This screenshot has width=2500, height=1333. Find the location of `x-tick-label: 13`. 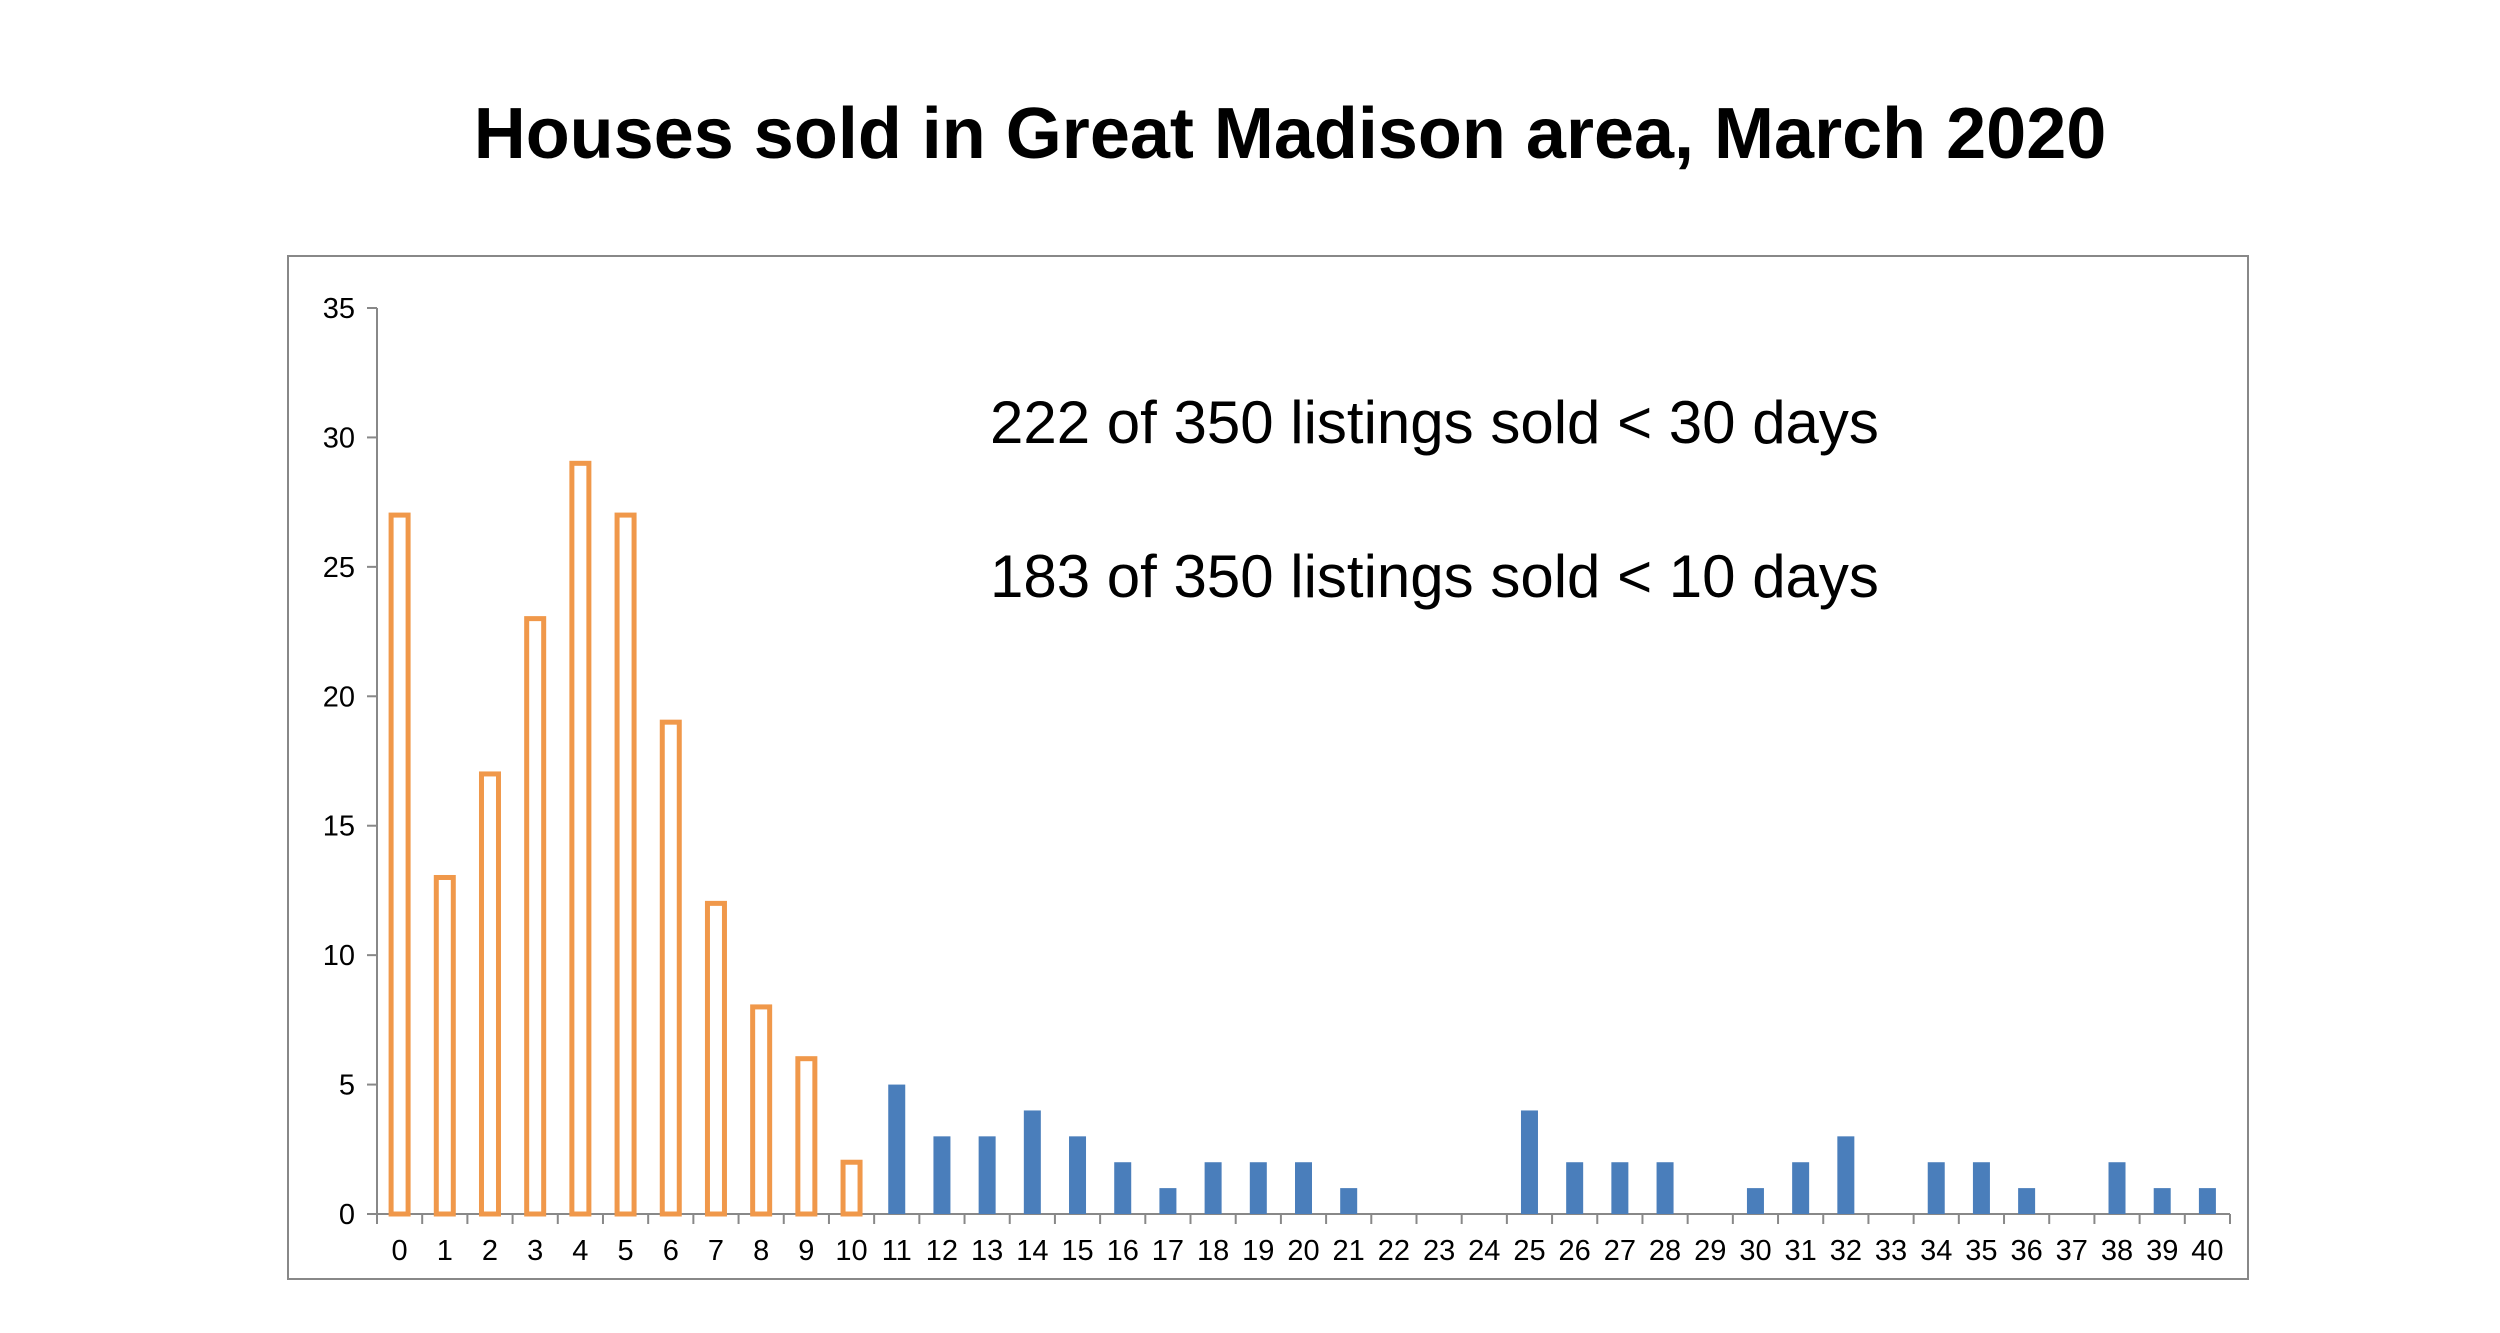

x-tick-label: 13 is located at coordinates (987, 1251).